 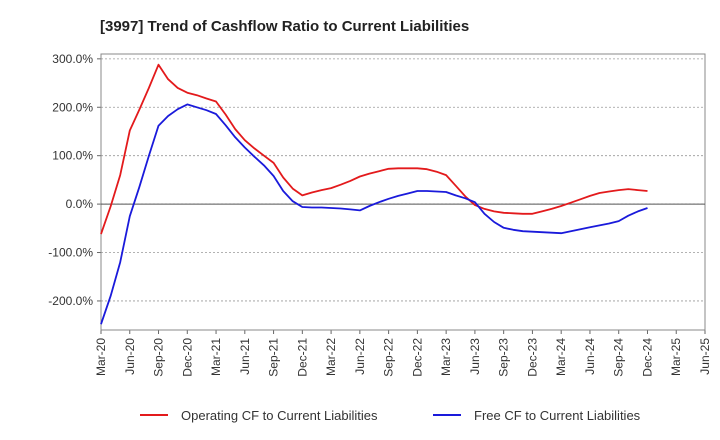 I want to click on x-tick-label: Dec-24, so click(x=647, y=357).